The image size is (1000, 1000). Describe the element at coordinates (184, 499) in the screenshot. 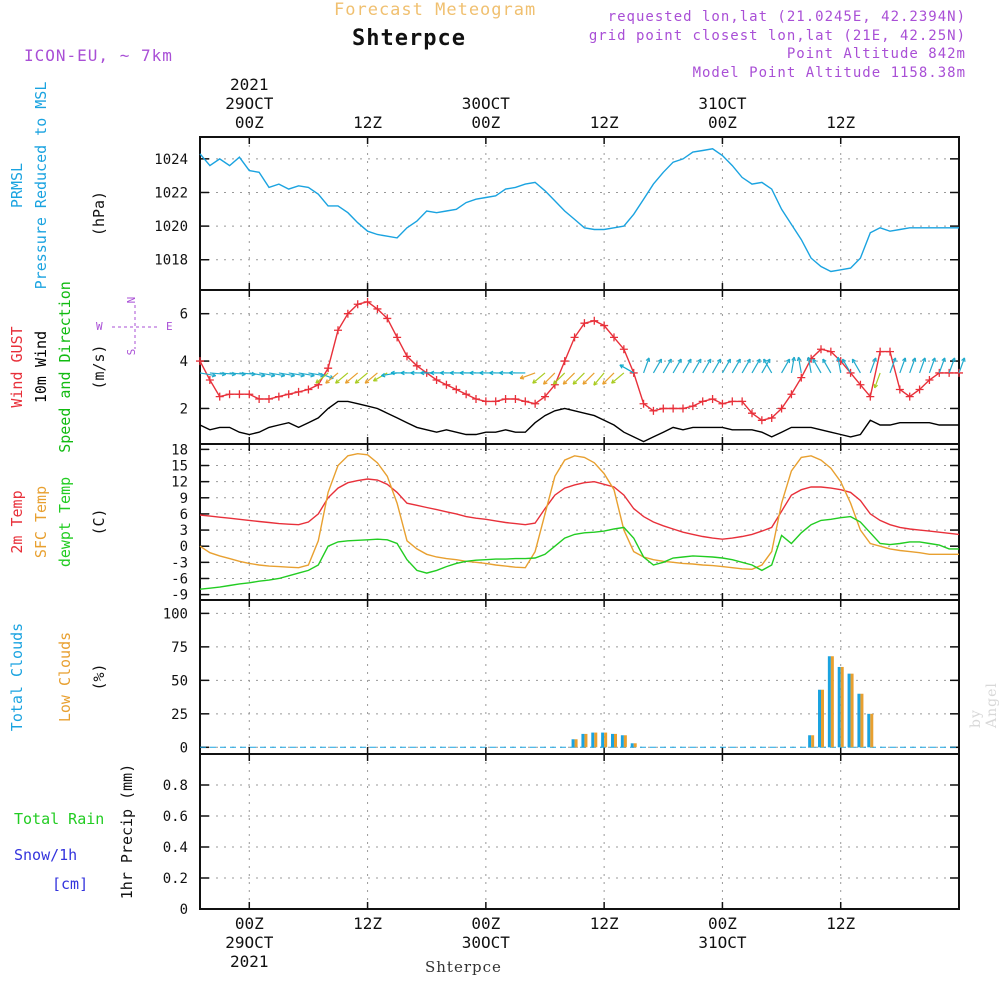

I see `ytick-label-temperature-6: 9` at that location.